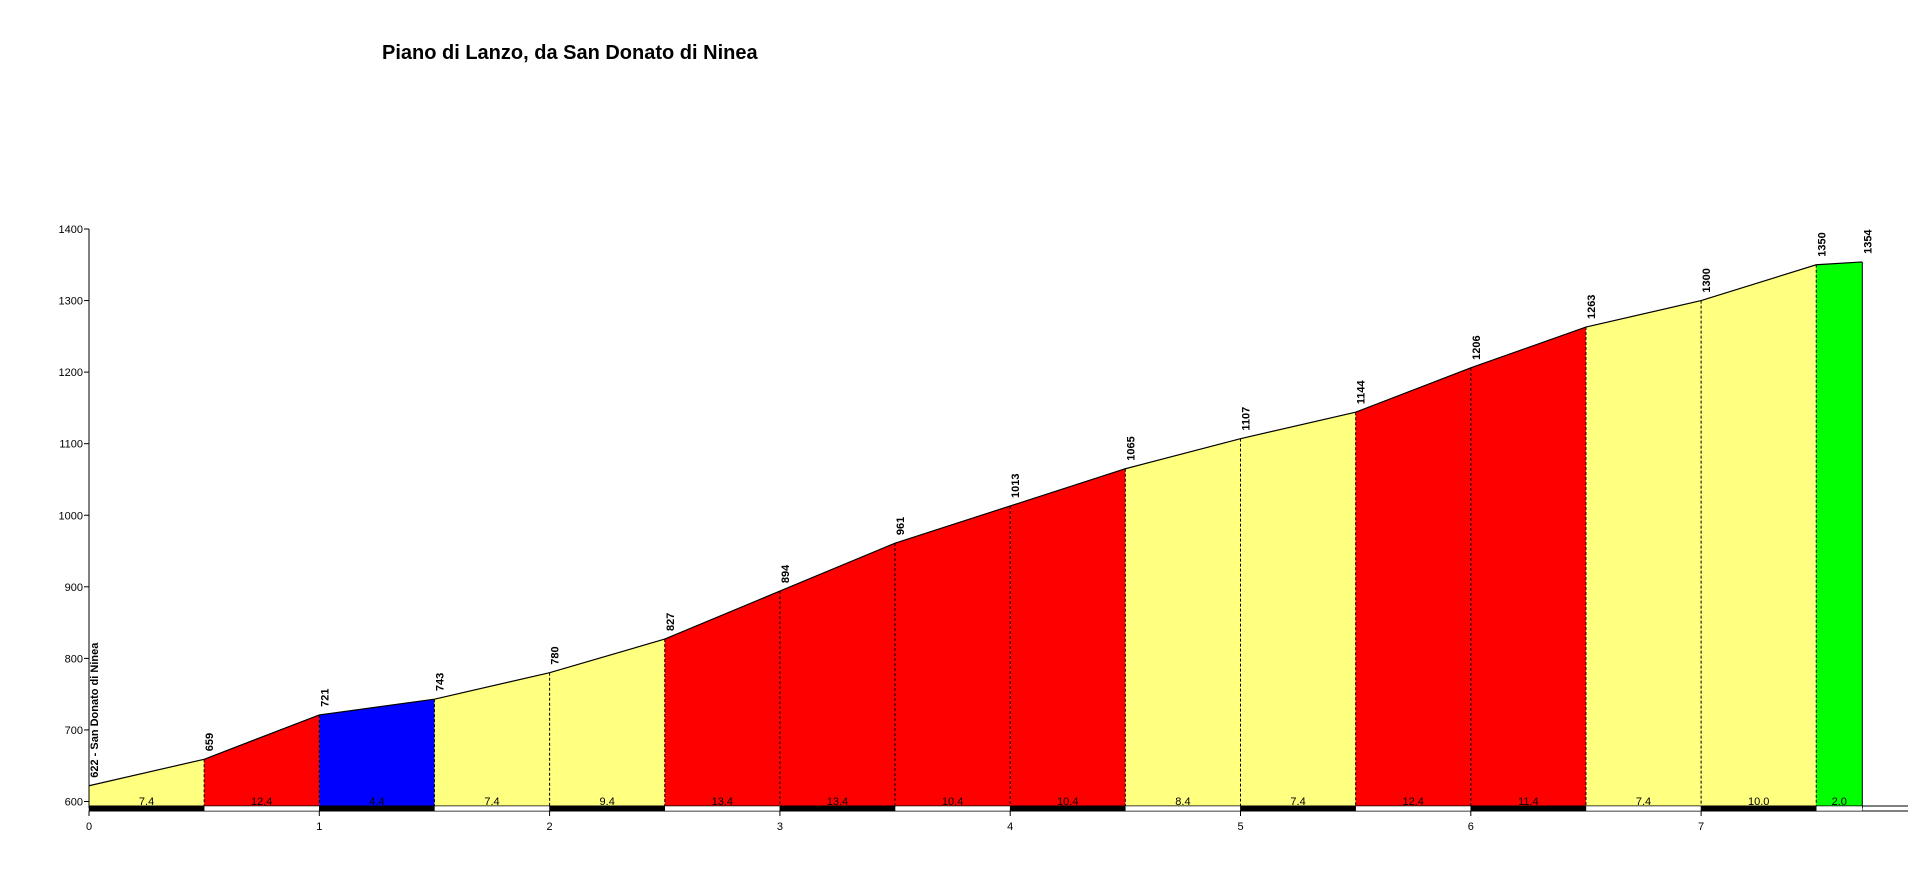 The width and height of the screenshot is (1908, 873). What do you see at coordinates (1010, 827) in the screenshot?
I see `x-tick-label-4: 4` at bounding box center [1010, 827].